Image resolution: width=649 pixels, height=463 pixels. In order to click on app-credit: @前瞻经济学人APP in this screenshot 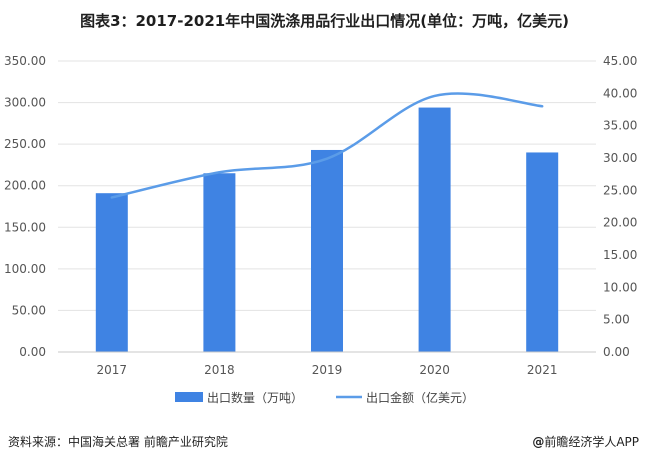, I will do `click(585, 441)`.